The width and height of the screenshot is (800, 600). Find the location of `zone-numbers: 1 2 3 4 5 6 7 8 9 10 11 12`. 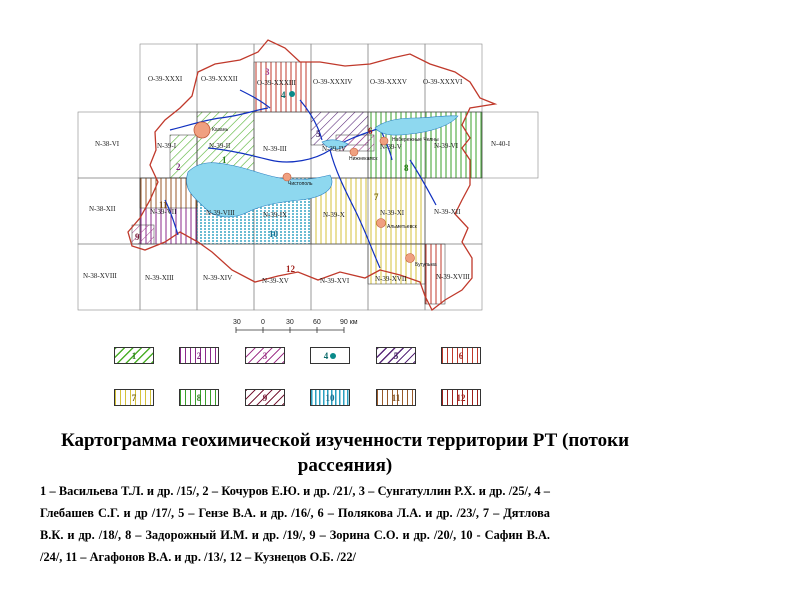

zone-numbers: 1 2 3 4 5 6 7 8 9 10 11 12 is located at coordinates (272, 170).